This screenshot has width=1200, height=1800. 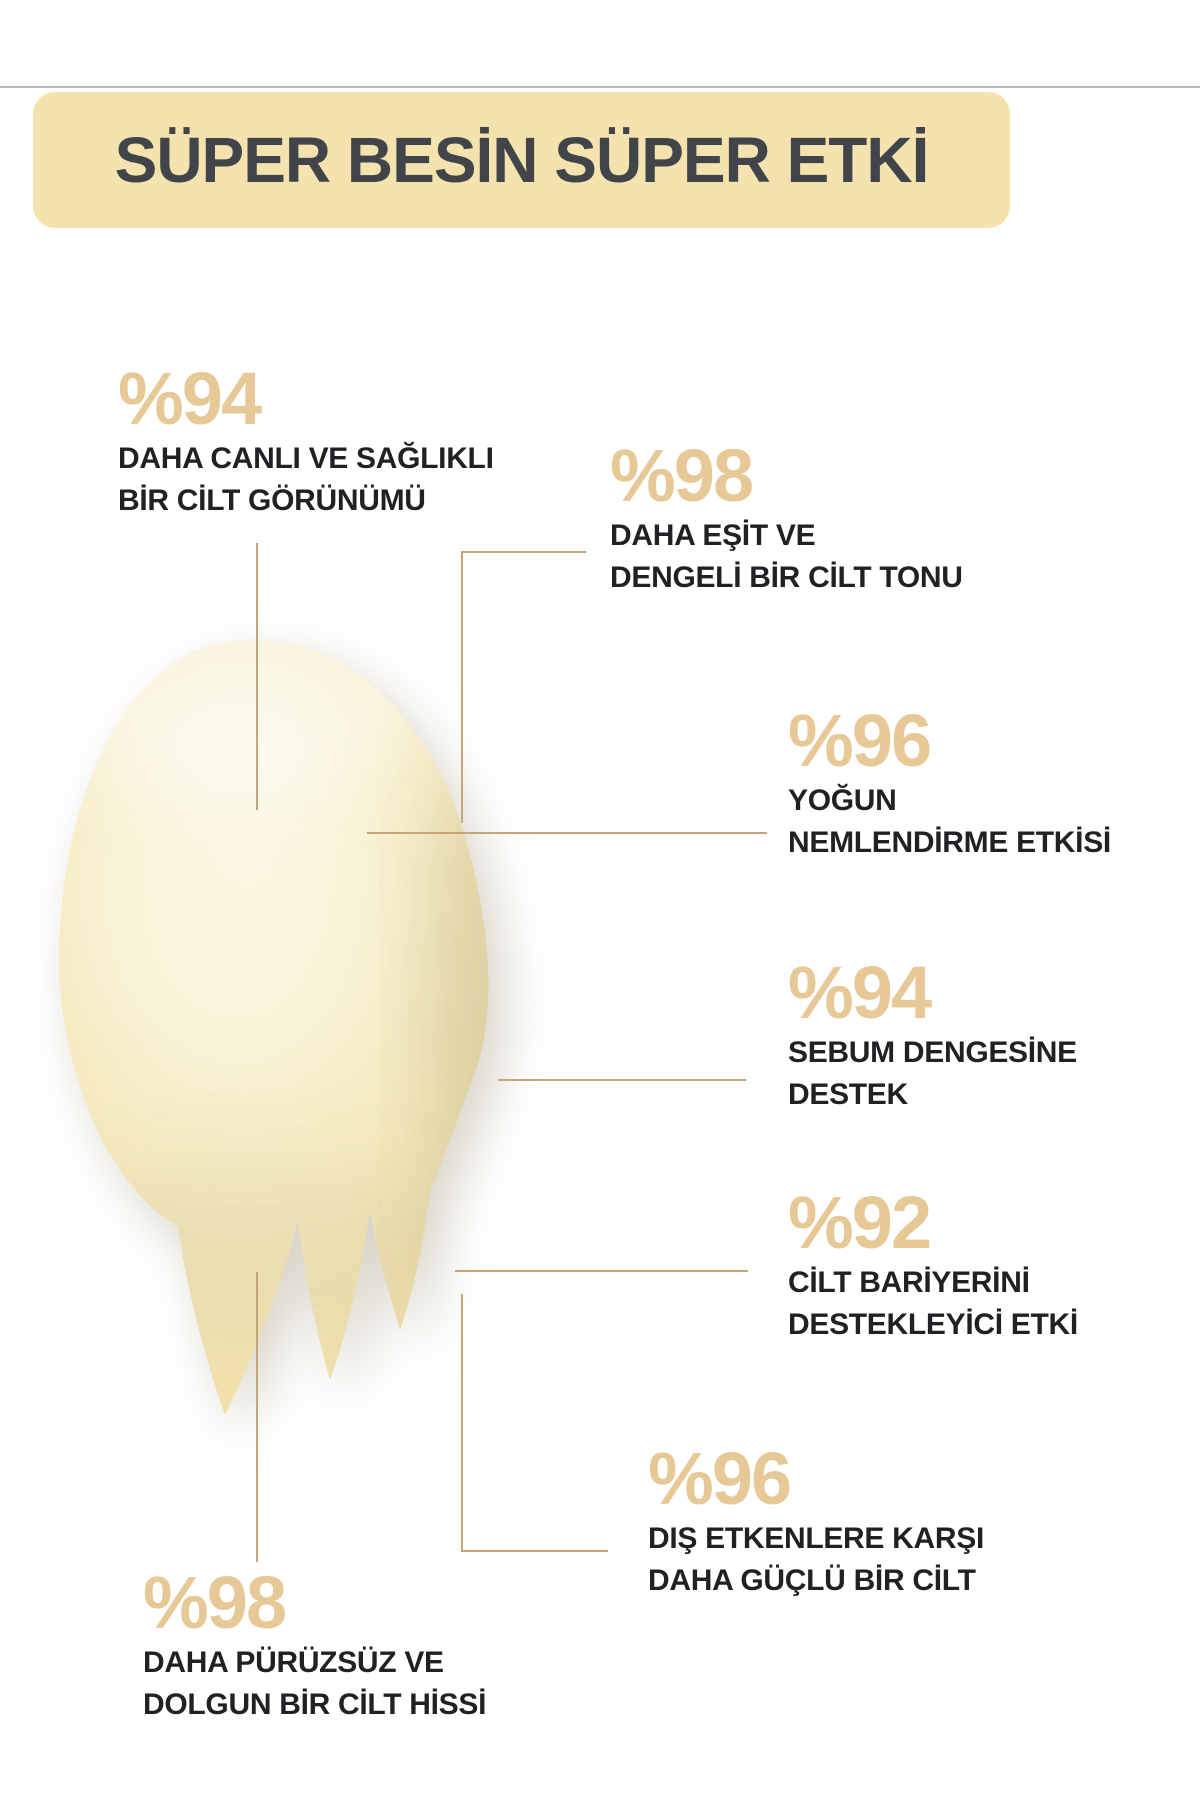 What do you see at coordinates (786, 516) in the screenshot?
I see `stat-even-tone: %98 DAHA EŞİT VE DENGELİ BİR CİLT TONU` at bounding box center [786, 516].